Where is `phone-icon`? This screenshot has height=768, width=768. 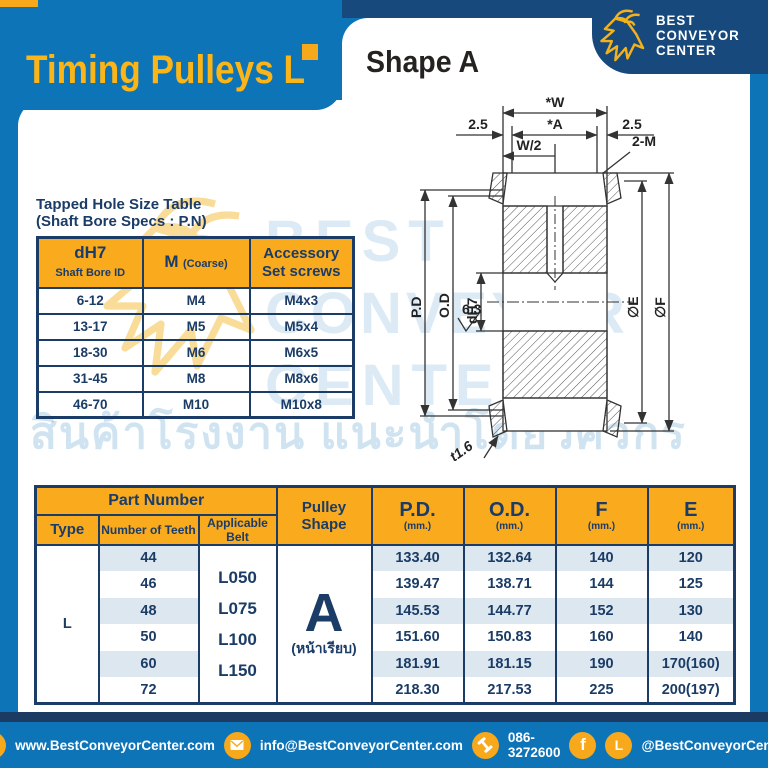 phone-icon is located at coordinates (485, 745).